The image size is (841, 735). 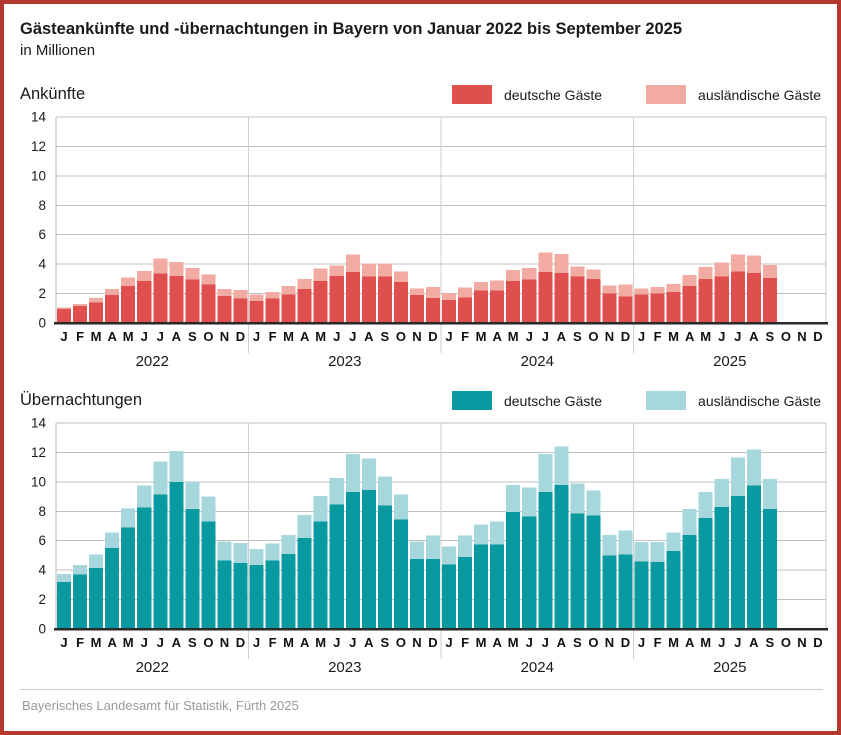 What do you see at coordinates (385, 642) in the screenshot?
I see `month-label: S` at bounding box center [385, 642].